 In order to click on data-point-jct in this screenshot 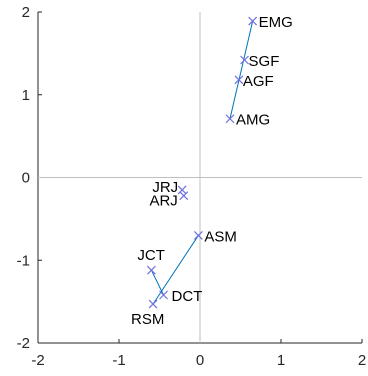, I will do `click(151, 270)`.